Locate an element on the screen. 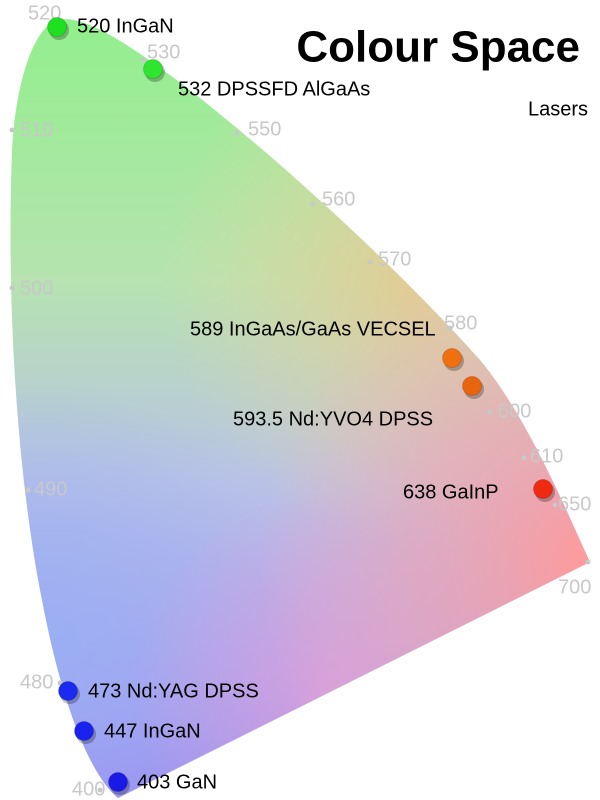 The image size is (600, 800). wavelength-label: 560 is located at coordinates (338, 199).